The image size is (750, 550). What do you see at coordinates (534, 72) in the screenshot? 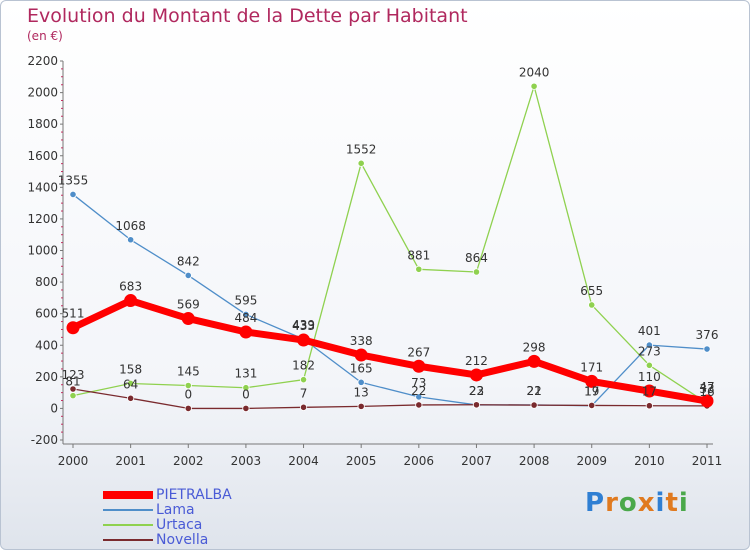
I see `data-label: 2040` at bounding box center [534, 72].